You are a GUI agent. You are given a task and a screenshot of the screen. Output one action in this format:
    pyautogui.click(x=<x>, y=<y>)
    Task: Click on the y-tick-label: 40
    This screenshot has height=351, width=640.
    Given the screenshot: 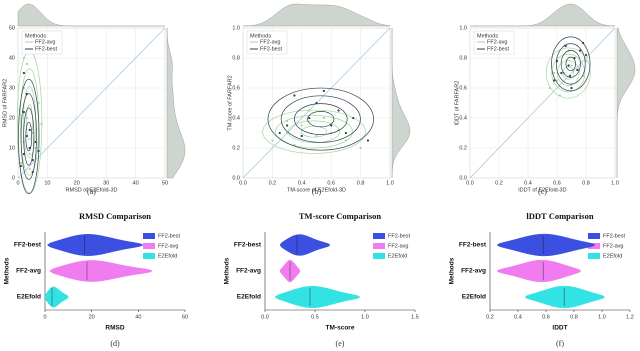 What is the action you would take?
    pyautogui.click(x=12, y=58)
    